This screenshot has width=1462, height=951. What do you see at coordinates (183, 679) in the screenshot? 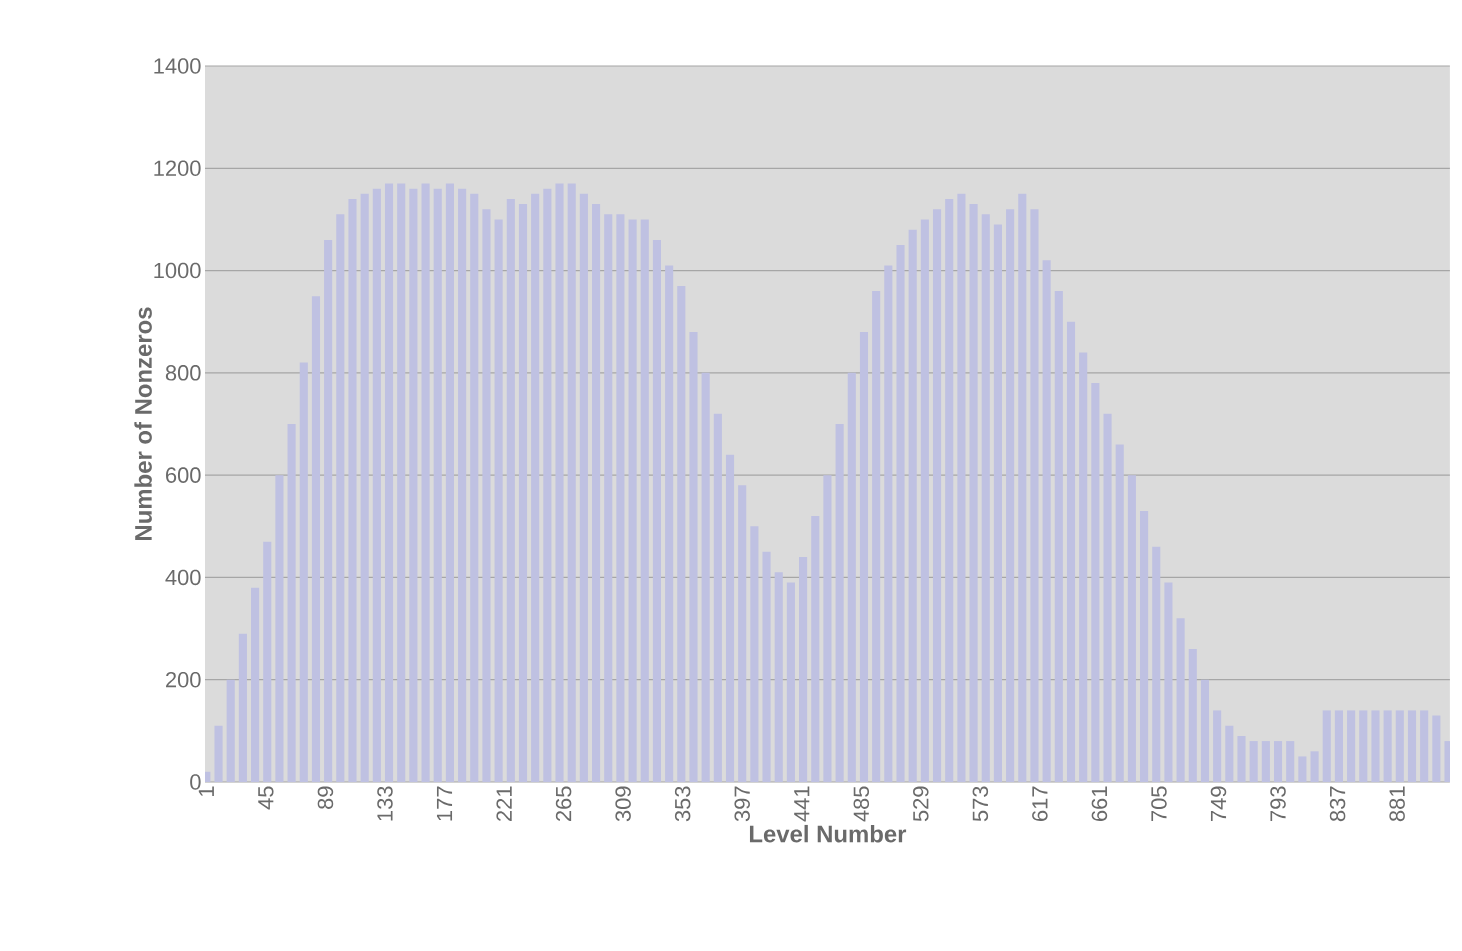
I see `y-tick-label: 200` at bounding box center [183, 679].